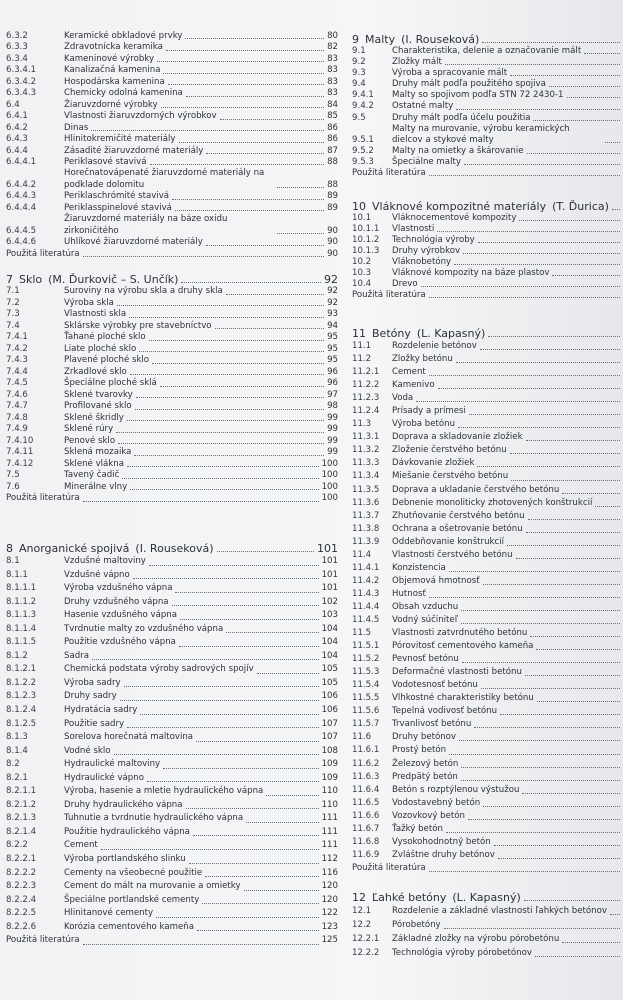  I want to click on entry-title: Tvrdnutie malty zo vzdušného vápna, so click(144, 628).